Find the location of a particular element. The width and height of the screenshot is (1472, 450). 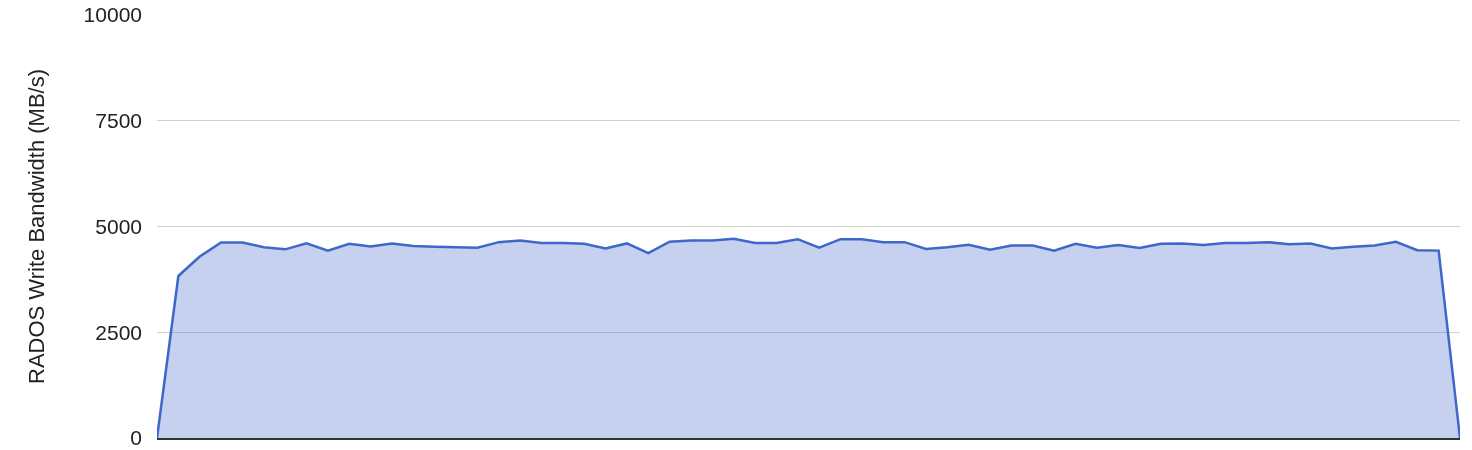

y-tick-label: 5000 is located at coordinates (118, 226).